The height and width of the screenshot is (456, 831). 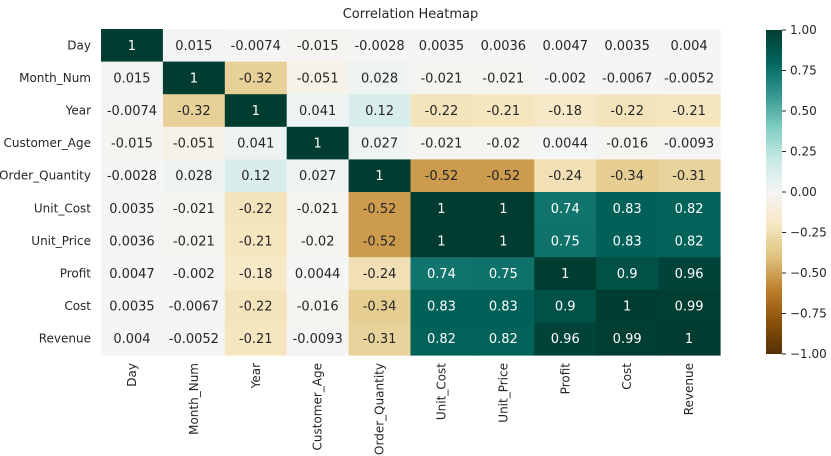 I want to click on colorbar-tick-label: 0.75, so click(x=803, y=71).